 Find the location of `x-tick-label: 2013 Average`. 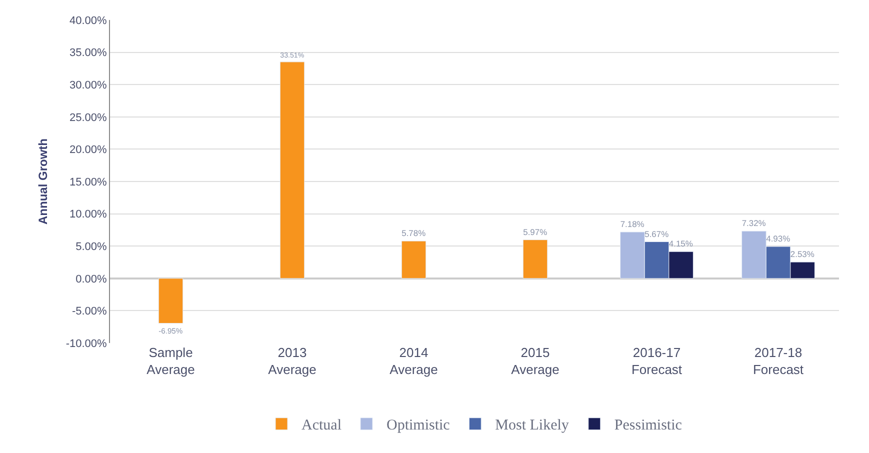

x-tick-label: 2013 Average is located at coordinates (292, 361).